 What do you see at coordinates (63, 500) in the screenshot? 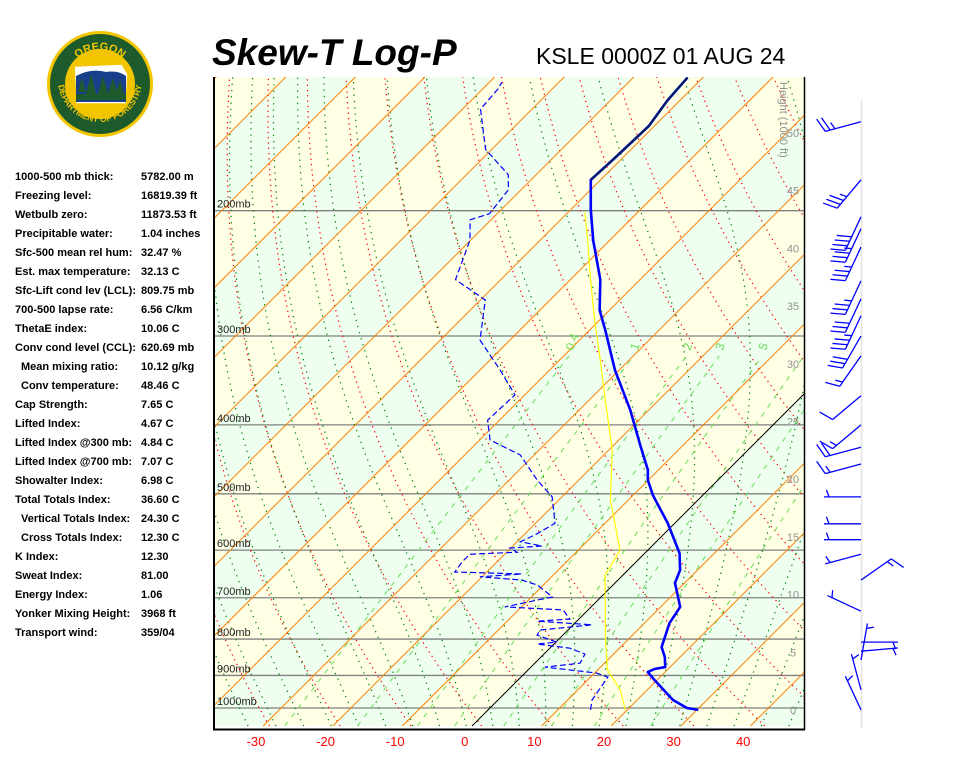
I see `stat-label: Total Totals Index:` at bounding box center [63, 500].